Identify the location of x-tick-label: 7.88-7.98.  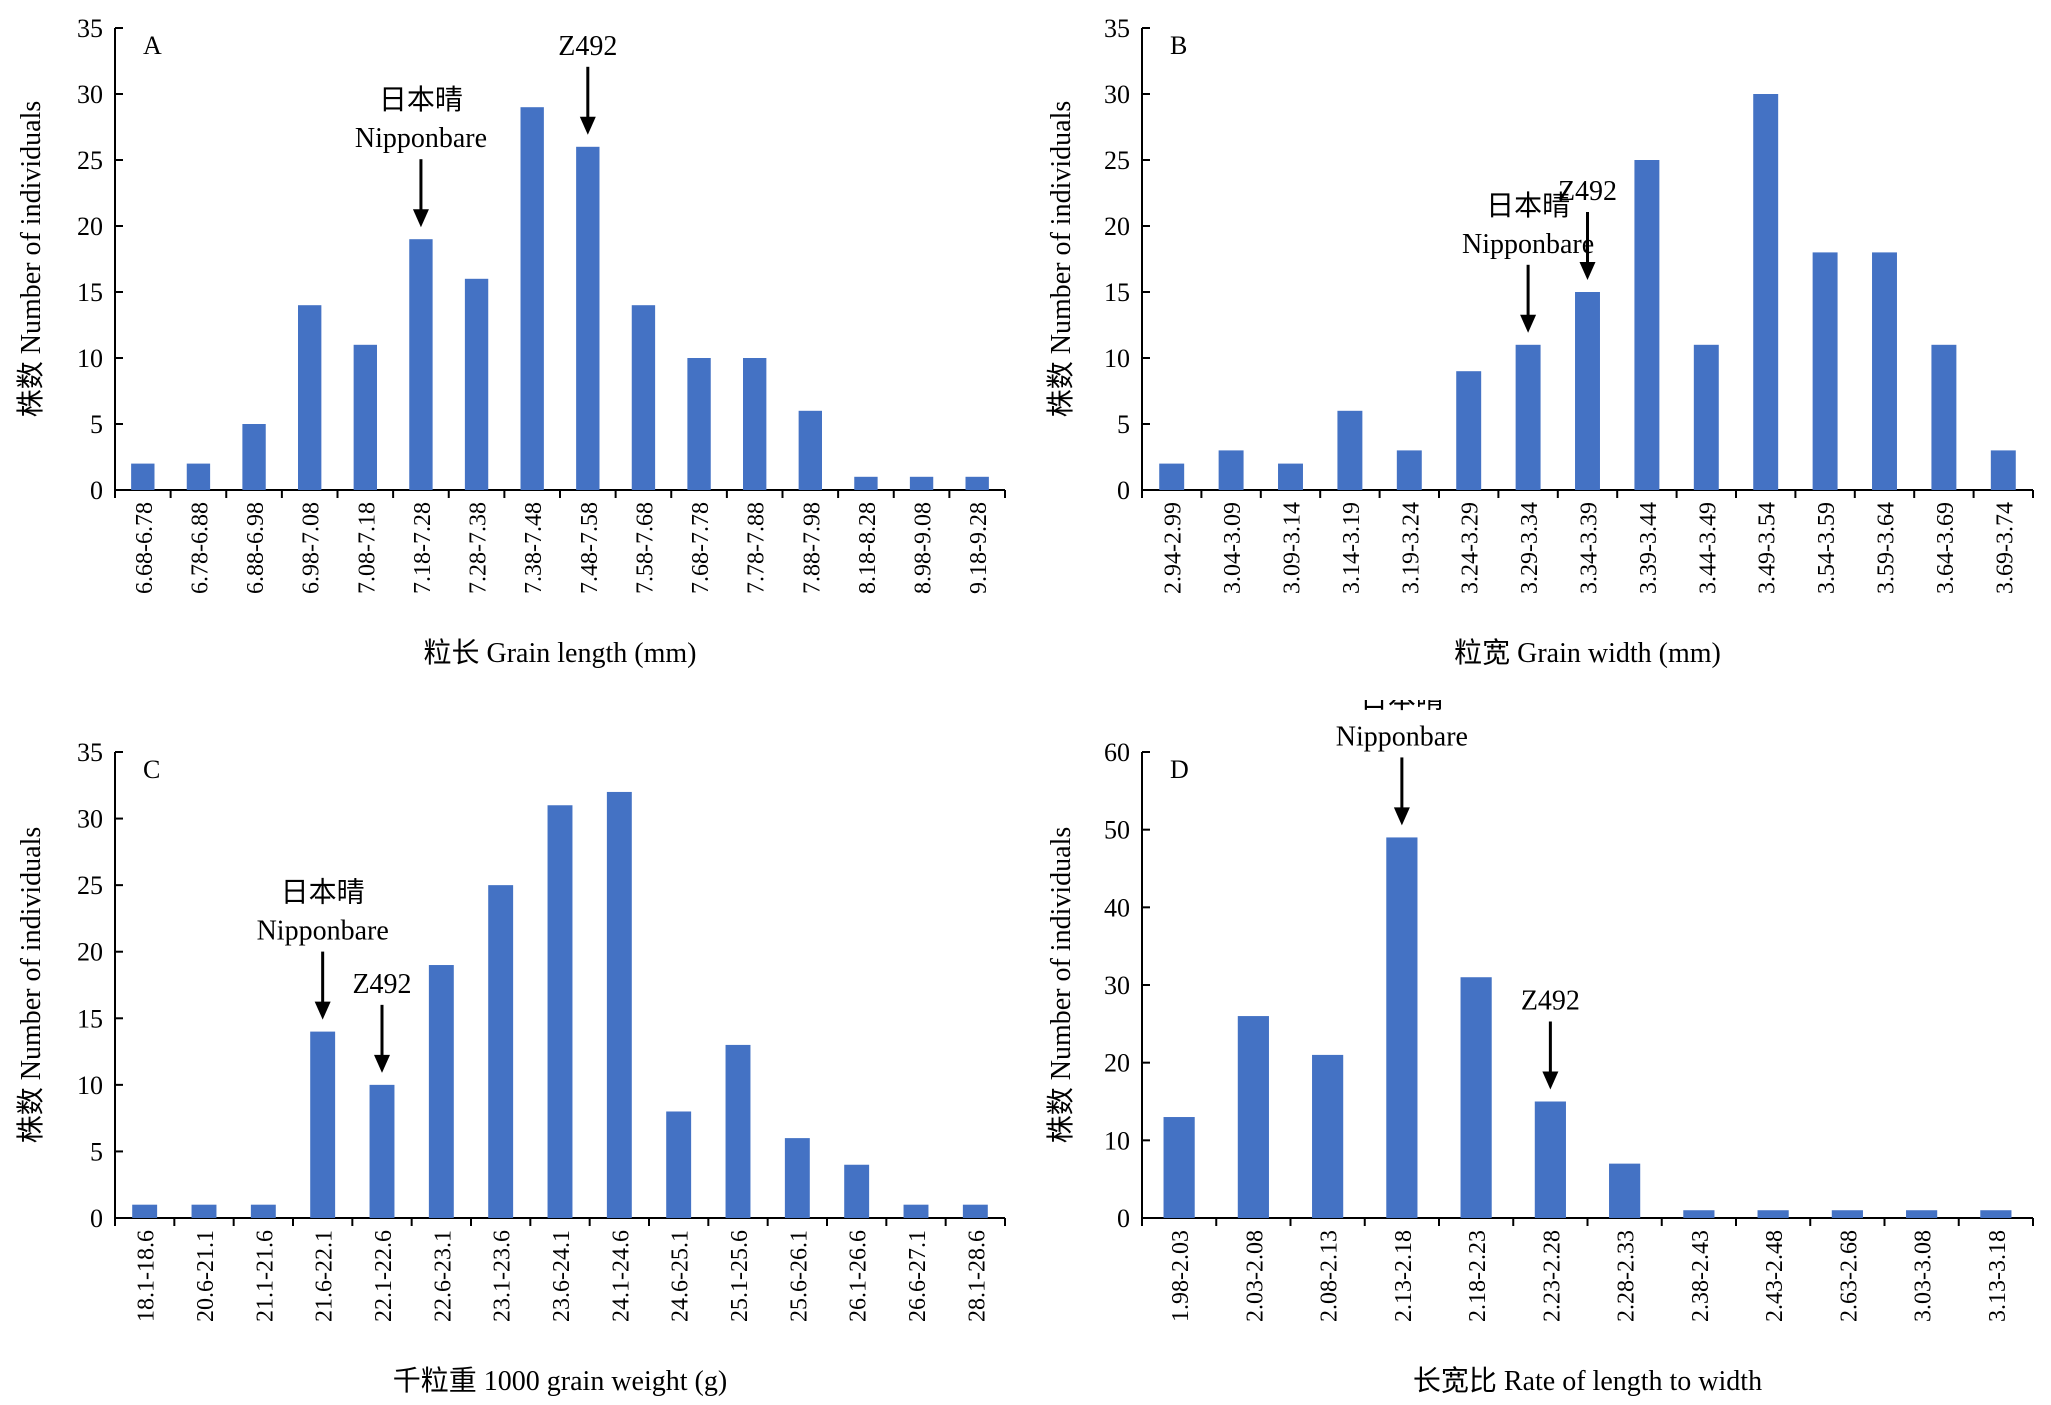
(812, 548).